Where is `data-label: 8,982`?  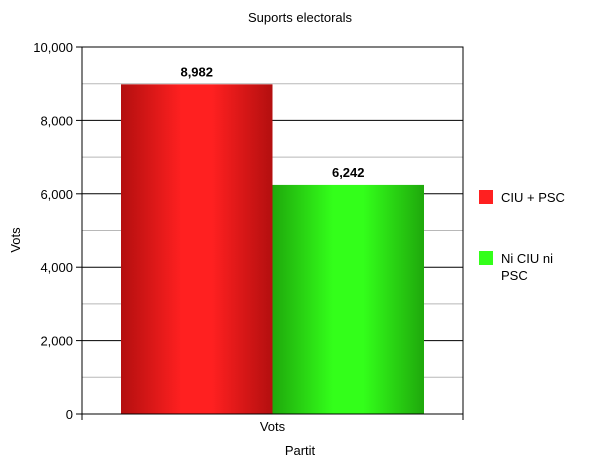
data-label: 8,982 is located at coordinates (196, 71).